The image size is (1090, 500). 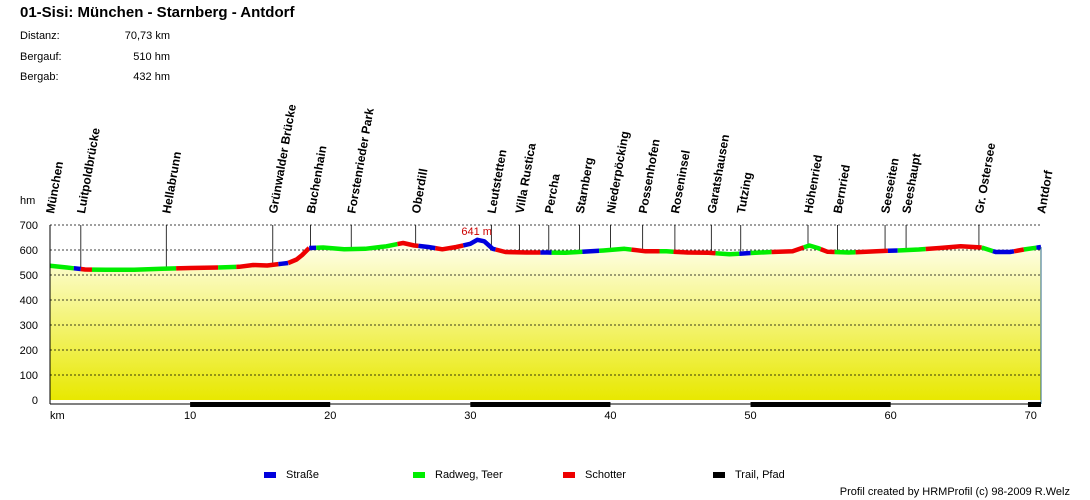 I want to click on waypoint-label-20: Gr. Ostersee, so click(x=985, y=177).